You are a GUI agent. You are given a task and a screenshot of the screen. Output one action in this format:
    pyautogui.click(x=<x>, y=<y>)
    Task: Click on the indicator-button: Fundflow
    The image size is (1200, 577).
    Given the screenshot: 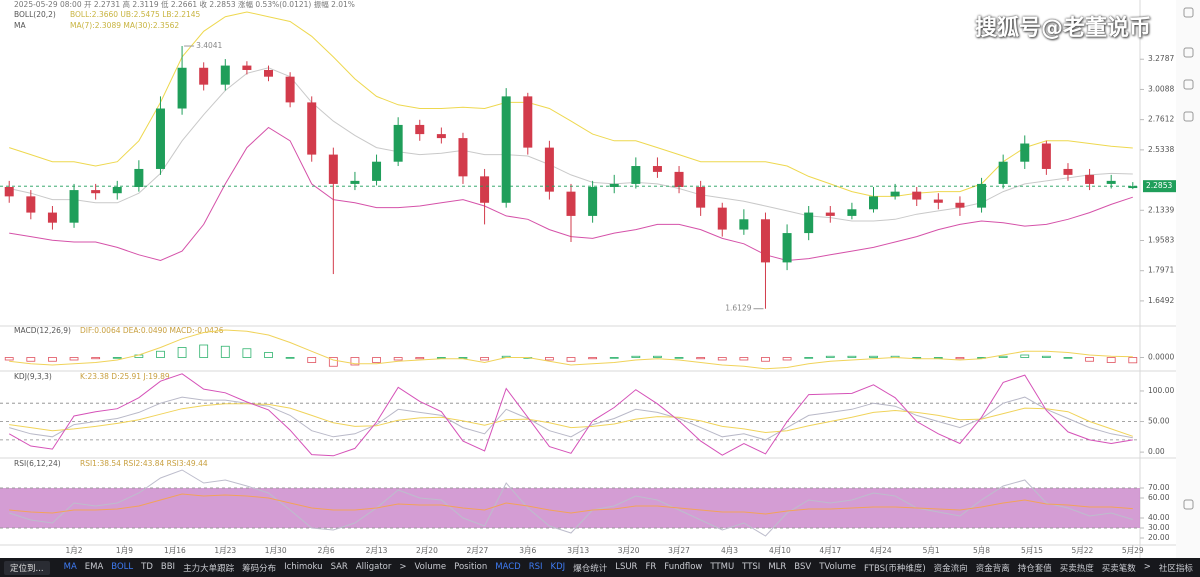 What is the action you would take?
    pyautogui.click(x=683, y=566)
    